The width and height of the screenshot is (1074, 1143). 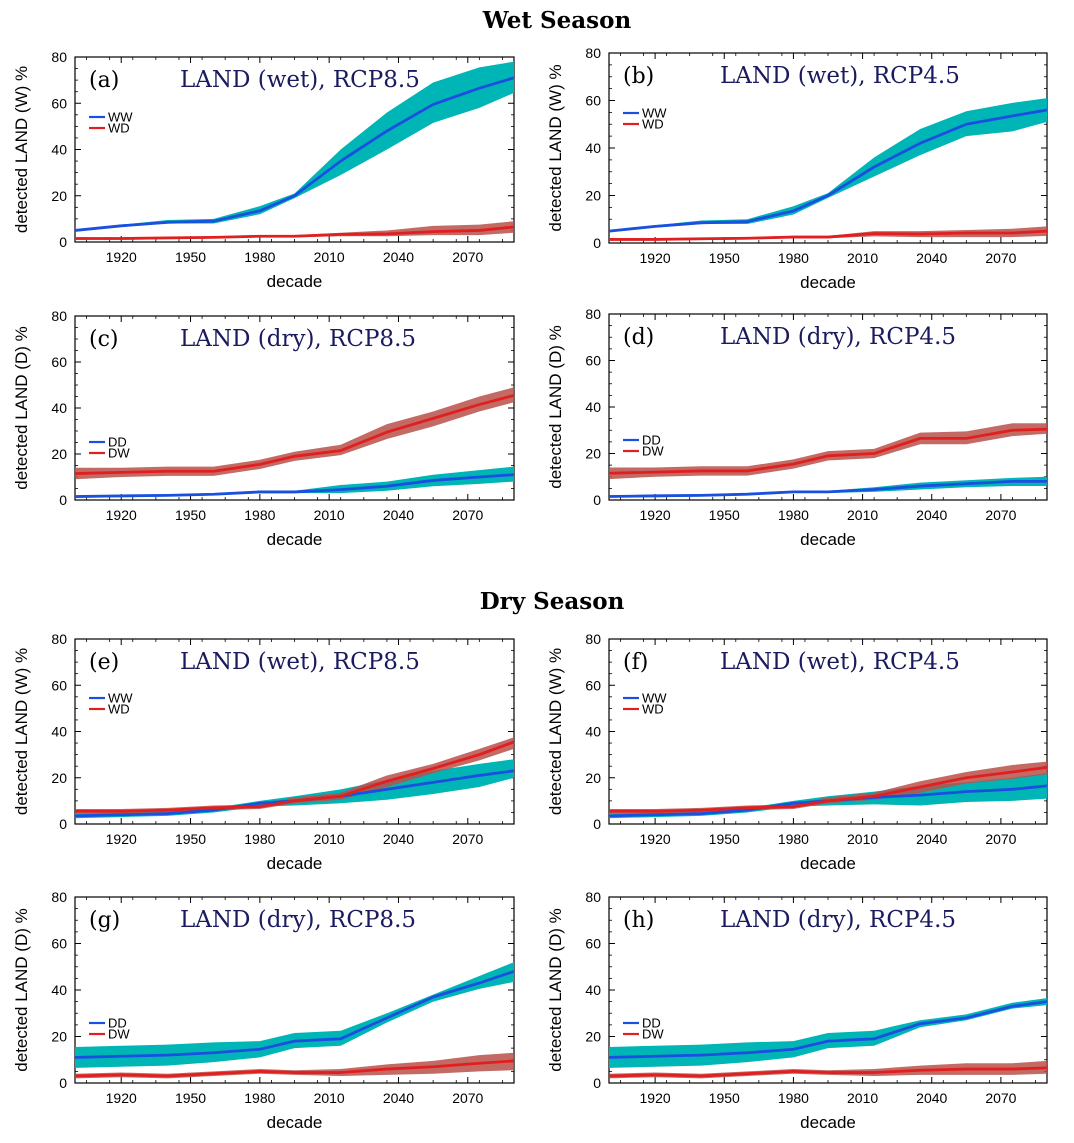 I want to click on panel-label: (c), so click(x=104, y=339).